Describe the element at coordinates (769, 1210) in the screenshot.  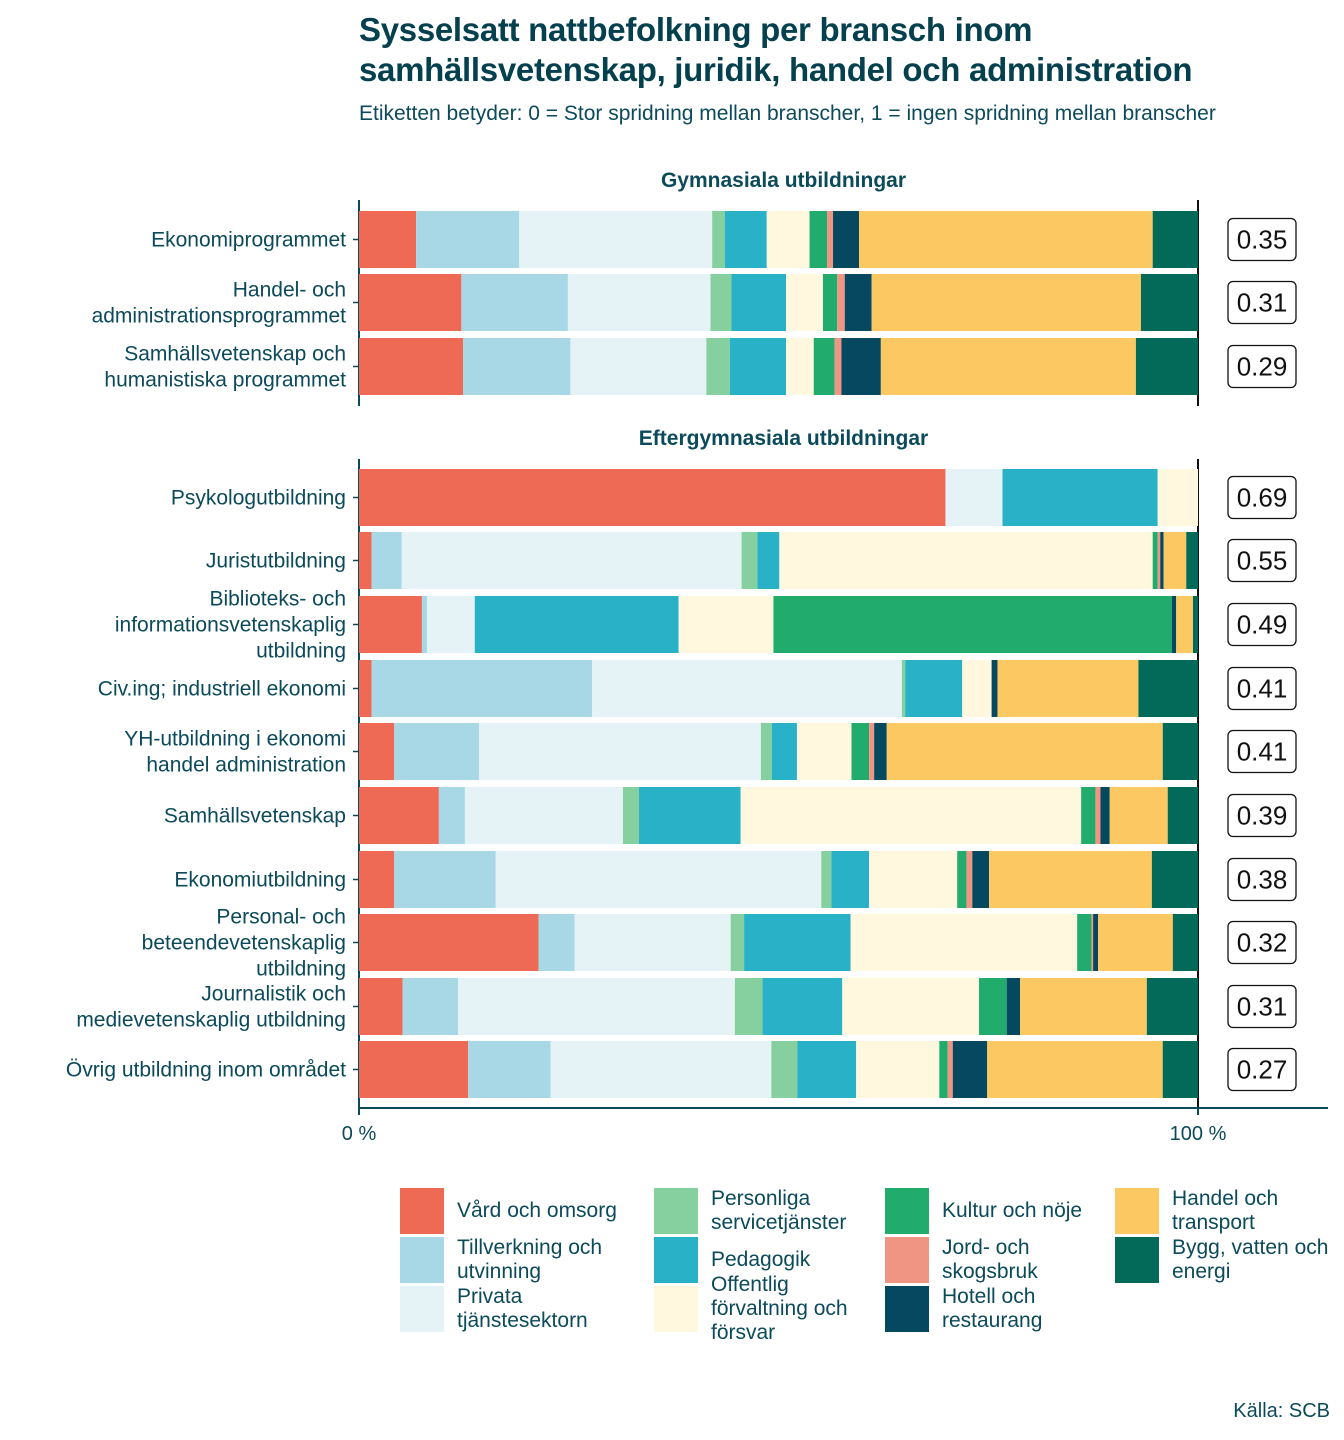
I see `legend-item: Personliga servicetjänster` at that location.